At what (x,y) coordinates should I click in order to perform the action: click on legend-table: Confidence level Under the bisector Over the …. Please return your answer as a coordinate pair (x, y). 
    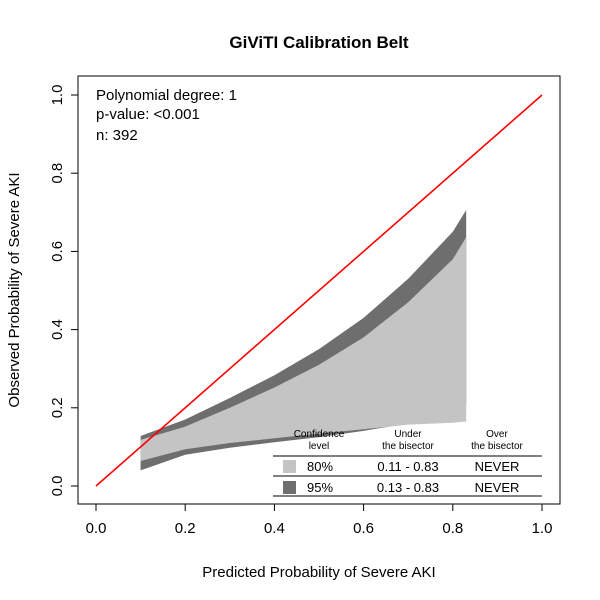
    Looking at the image, I should click on (407, 463).